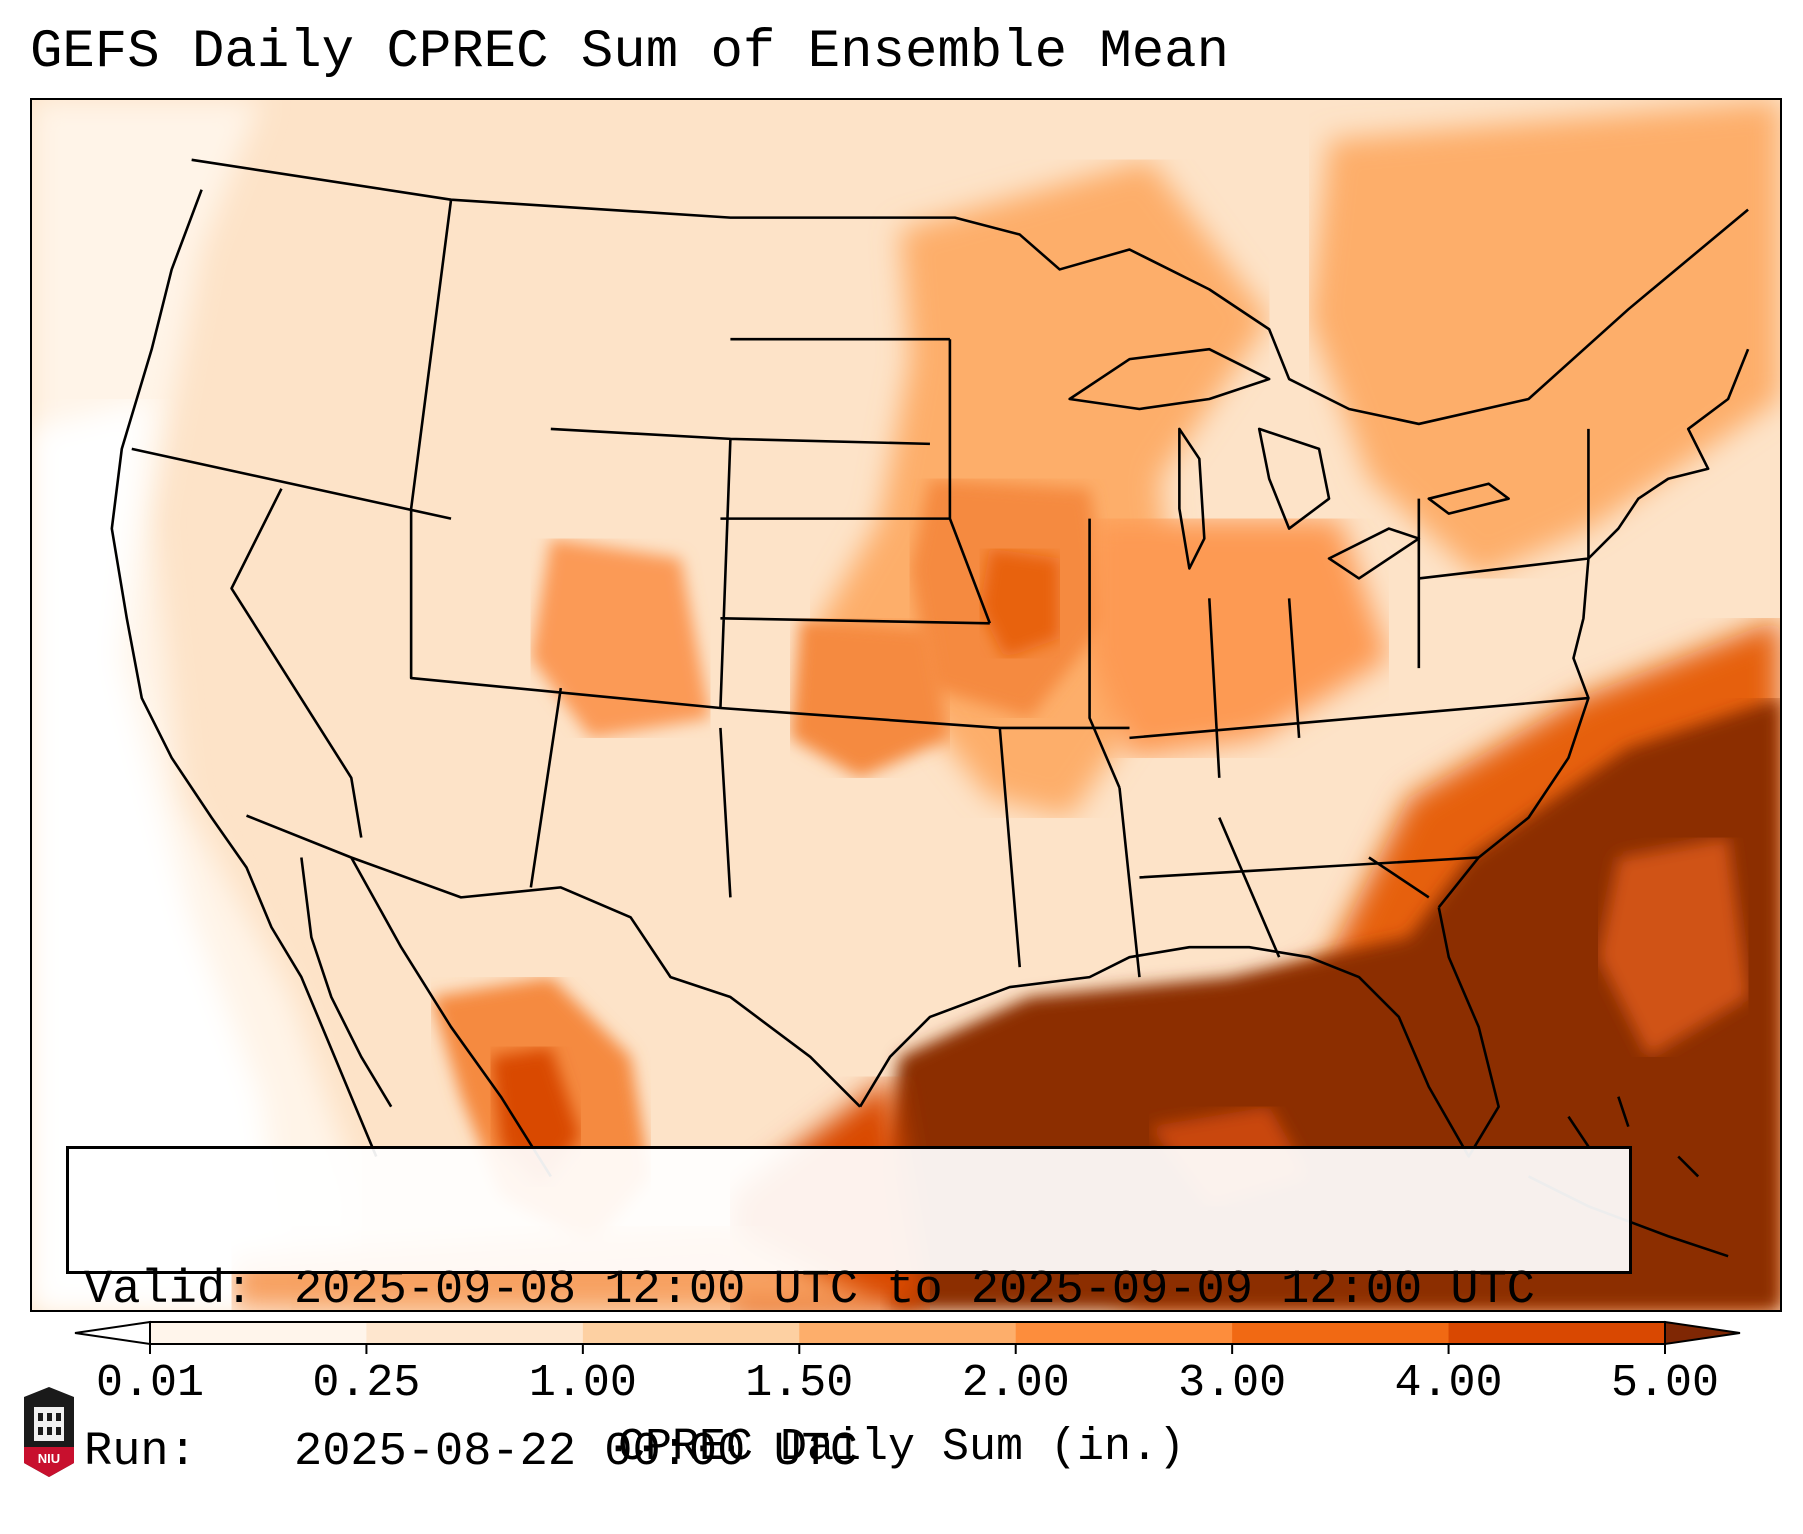 This screenshot has width=1803, height=1534. Describe the element at coordinates (169, 1290) in the screenshot. I see `valid-label: Valid:` at that location.